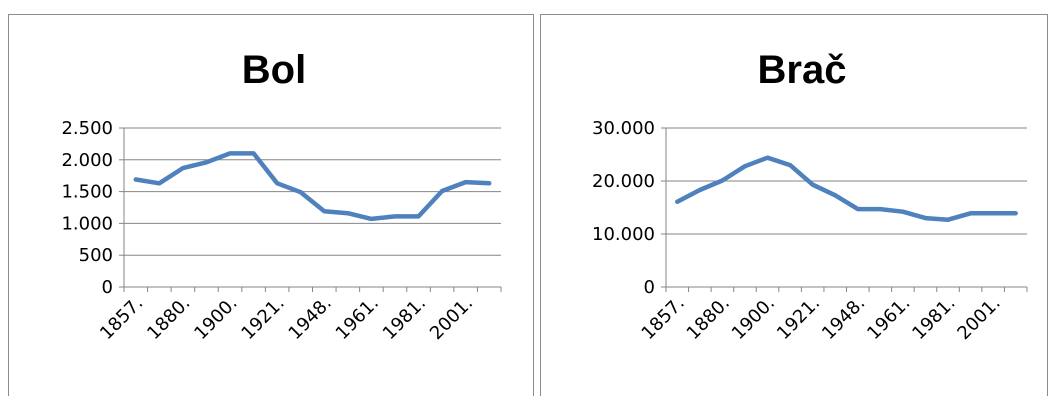  I want to click on y-tick-label: 20.000, so click(623, 181).